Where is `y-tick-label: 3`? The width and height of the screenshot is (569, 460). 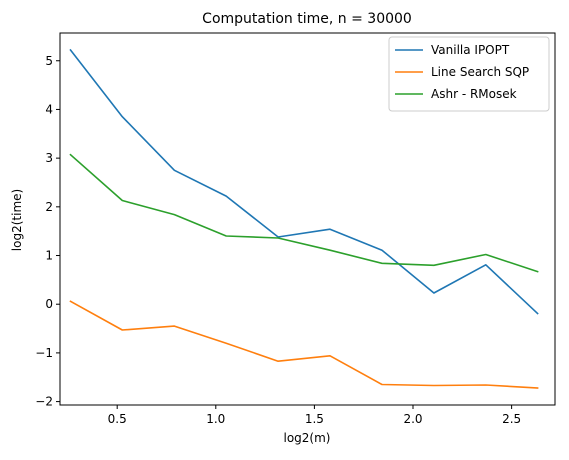 y-tick-label: 3 is located at coordinates (49, 158).